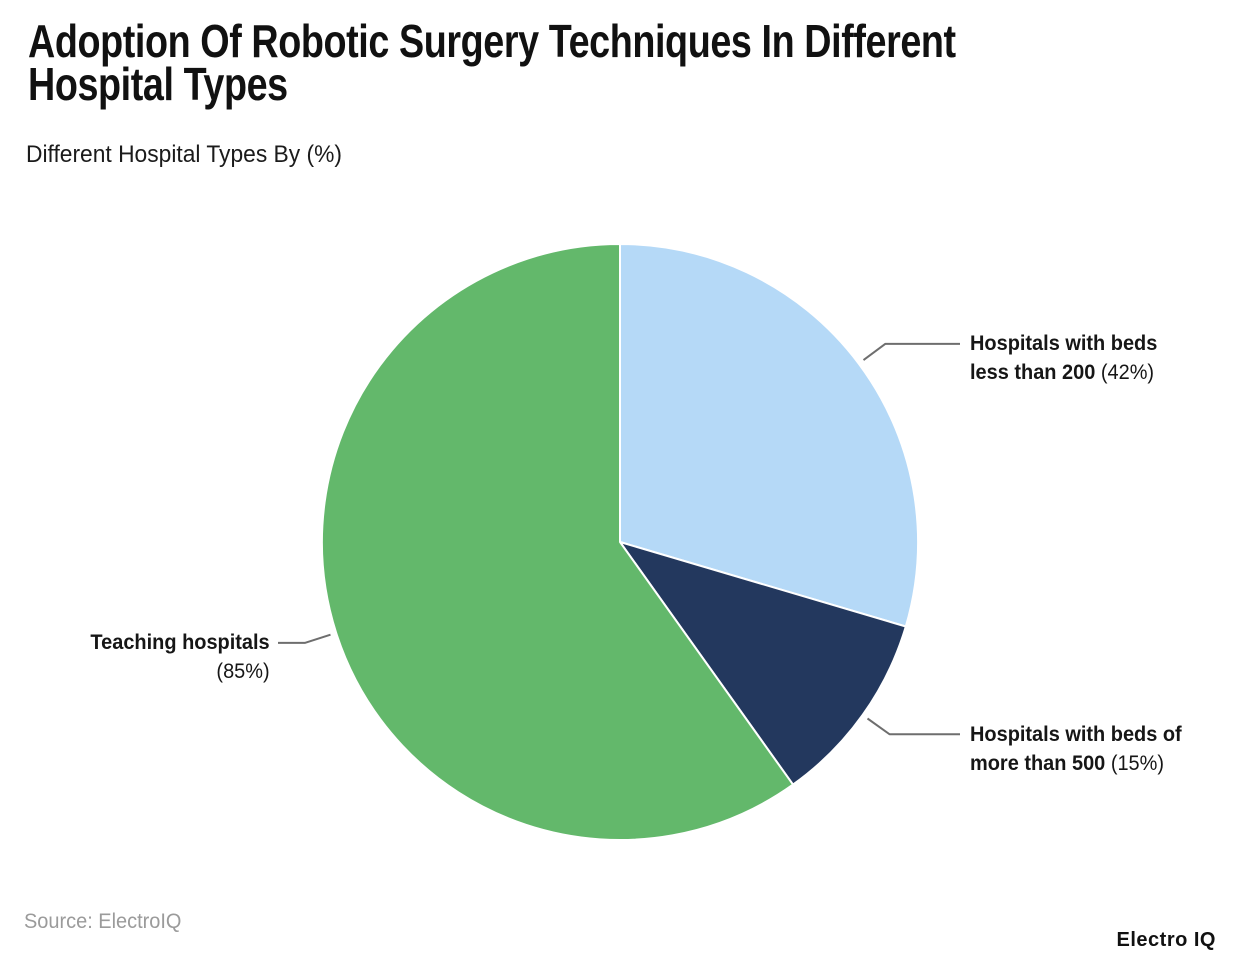 This screenshot has width=1240, height=960. I want to click on slice-label-text: Hospitals with beds, so click(1064, 343).